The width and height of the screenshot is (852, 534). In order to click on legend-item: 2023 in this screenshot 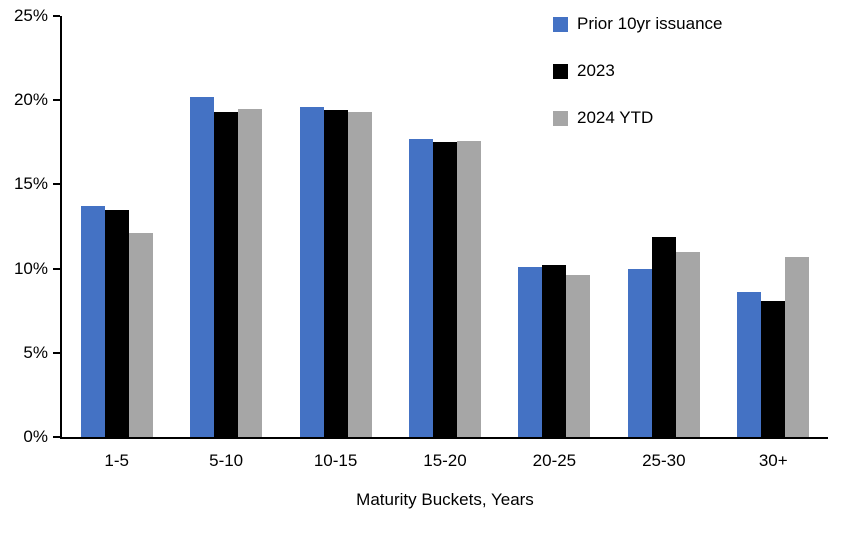, I will do `click(638, 71)`.